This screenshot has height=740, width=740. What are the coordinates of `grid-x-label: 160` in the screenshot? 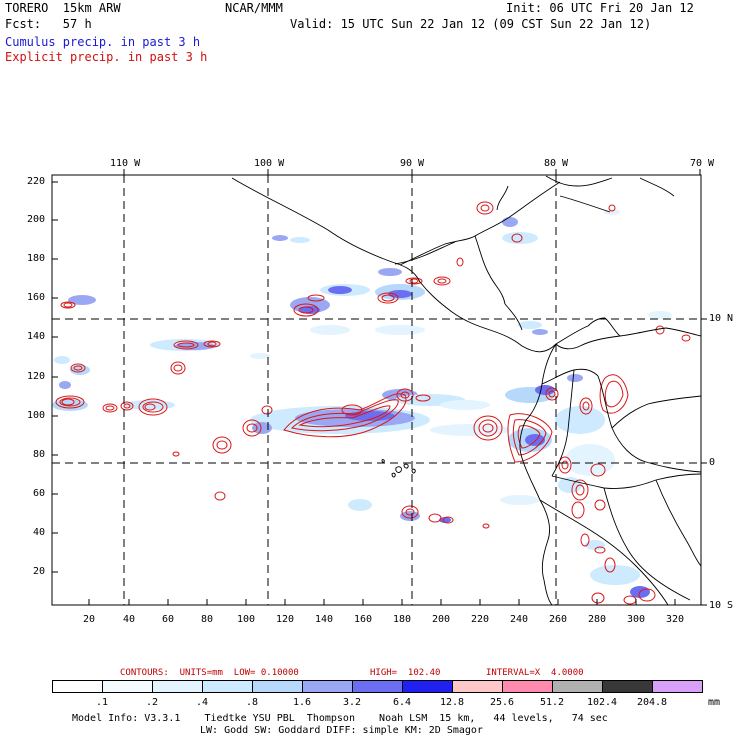 It's located at (363, 619).